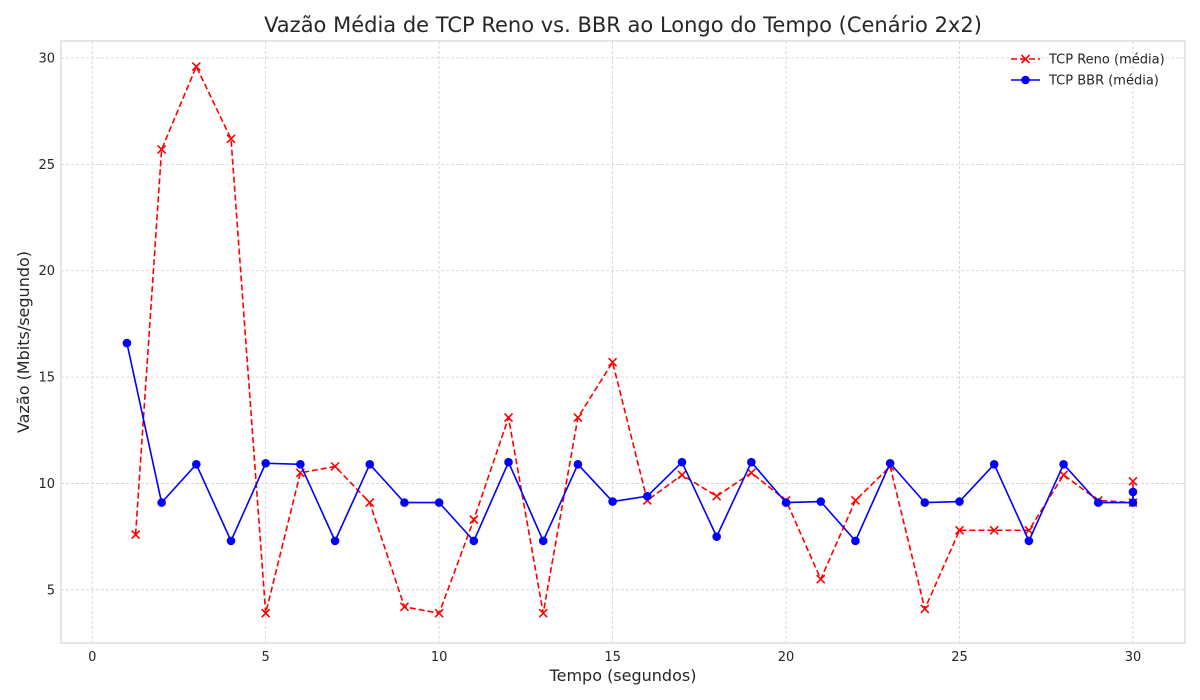 The height and width of the screenshot is (700, 1200). What do you see at coordinates (46, 271) in the screenshot?
I see `y-tick-label: 20` at bounding box center [46, 271].